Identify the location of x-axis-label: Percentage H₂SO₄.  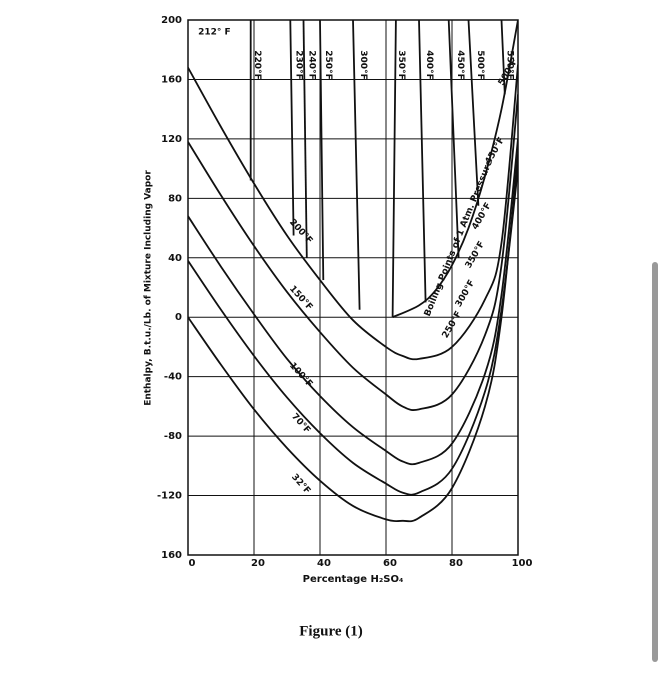
(353, 579).